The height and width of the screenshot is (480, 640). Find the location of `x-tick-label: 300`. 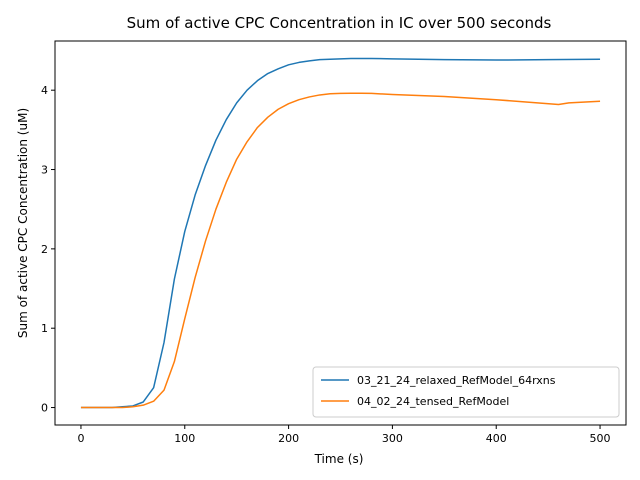

x-tick-label: 300 is located at coordinates (392, 438).